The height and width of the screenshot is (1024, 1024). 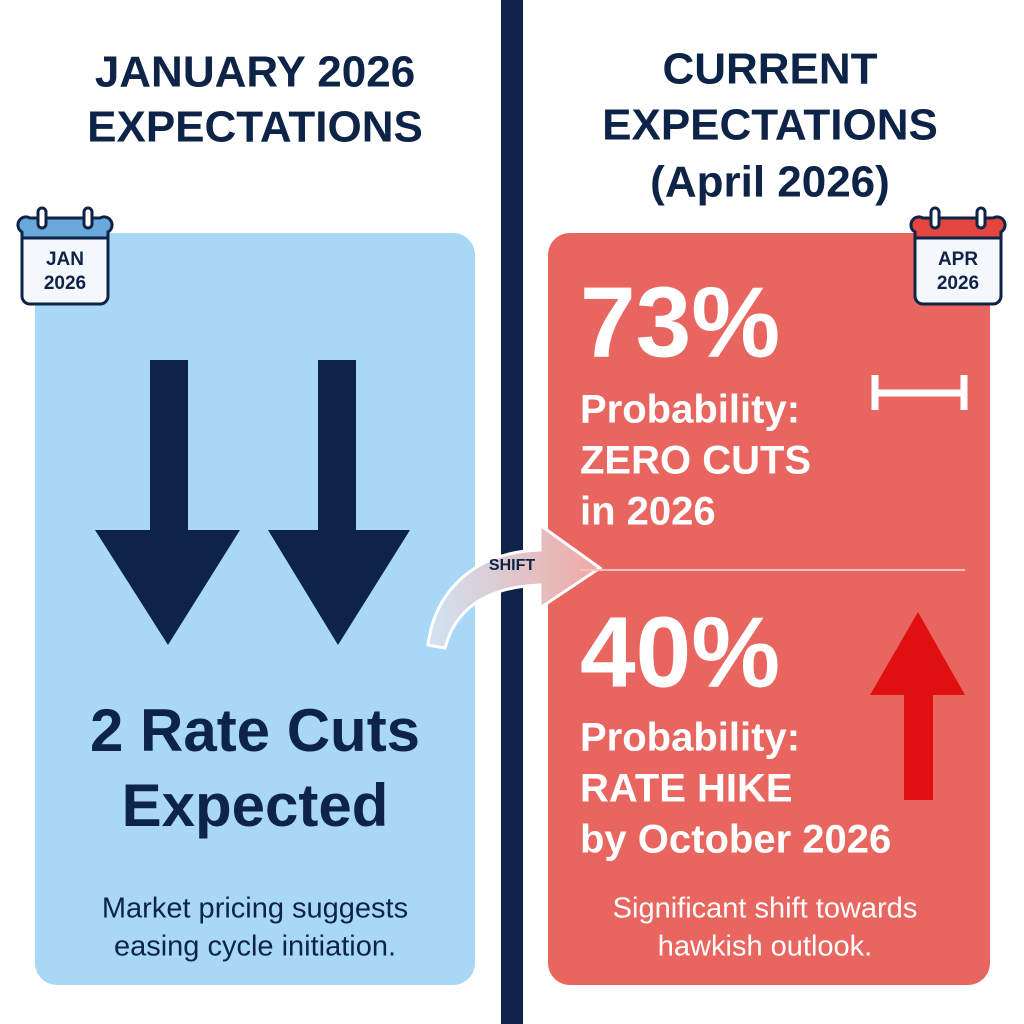 I want to click on note: Significant shift towards, so click(x=765, y=909).